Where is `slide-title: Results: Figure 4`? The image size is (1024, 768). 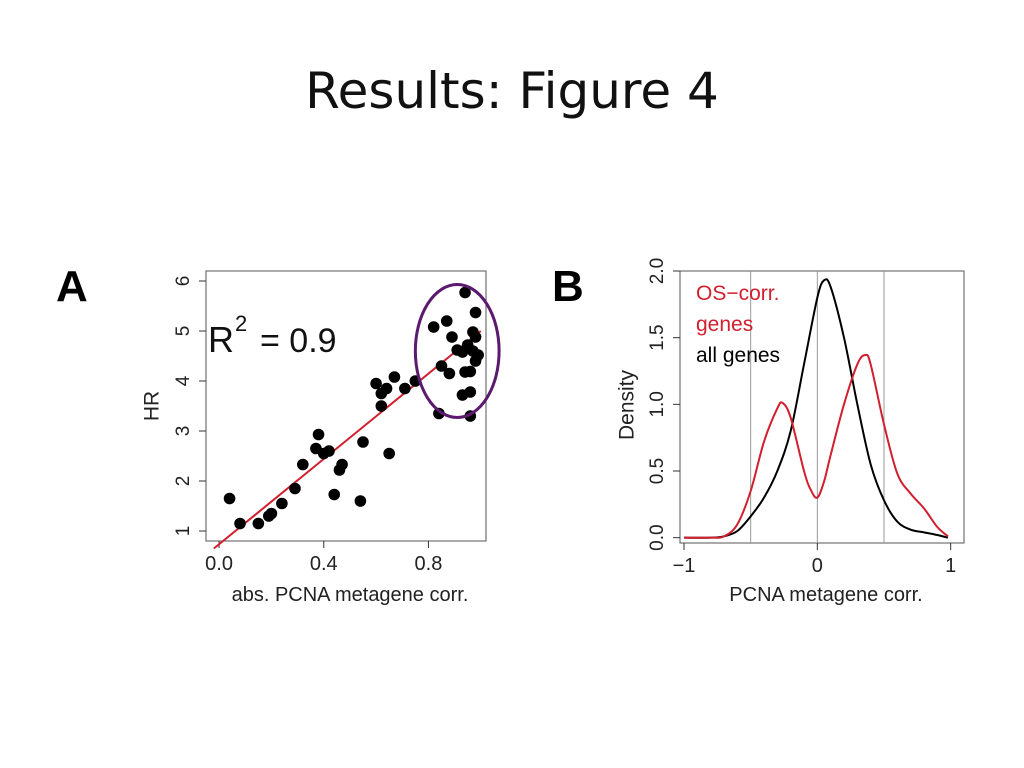 slide-title: Results: Figure 4 is located at coordinates (512, 91).